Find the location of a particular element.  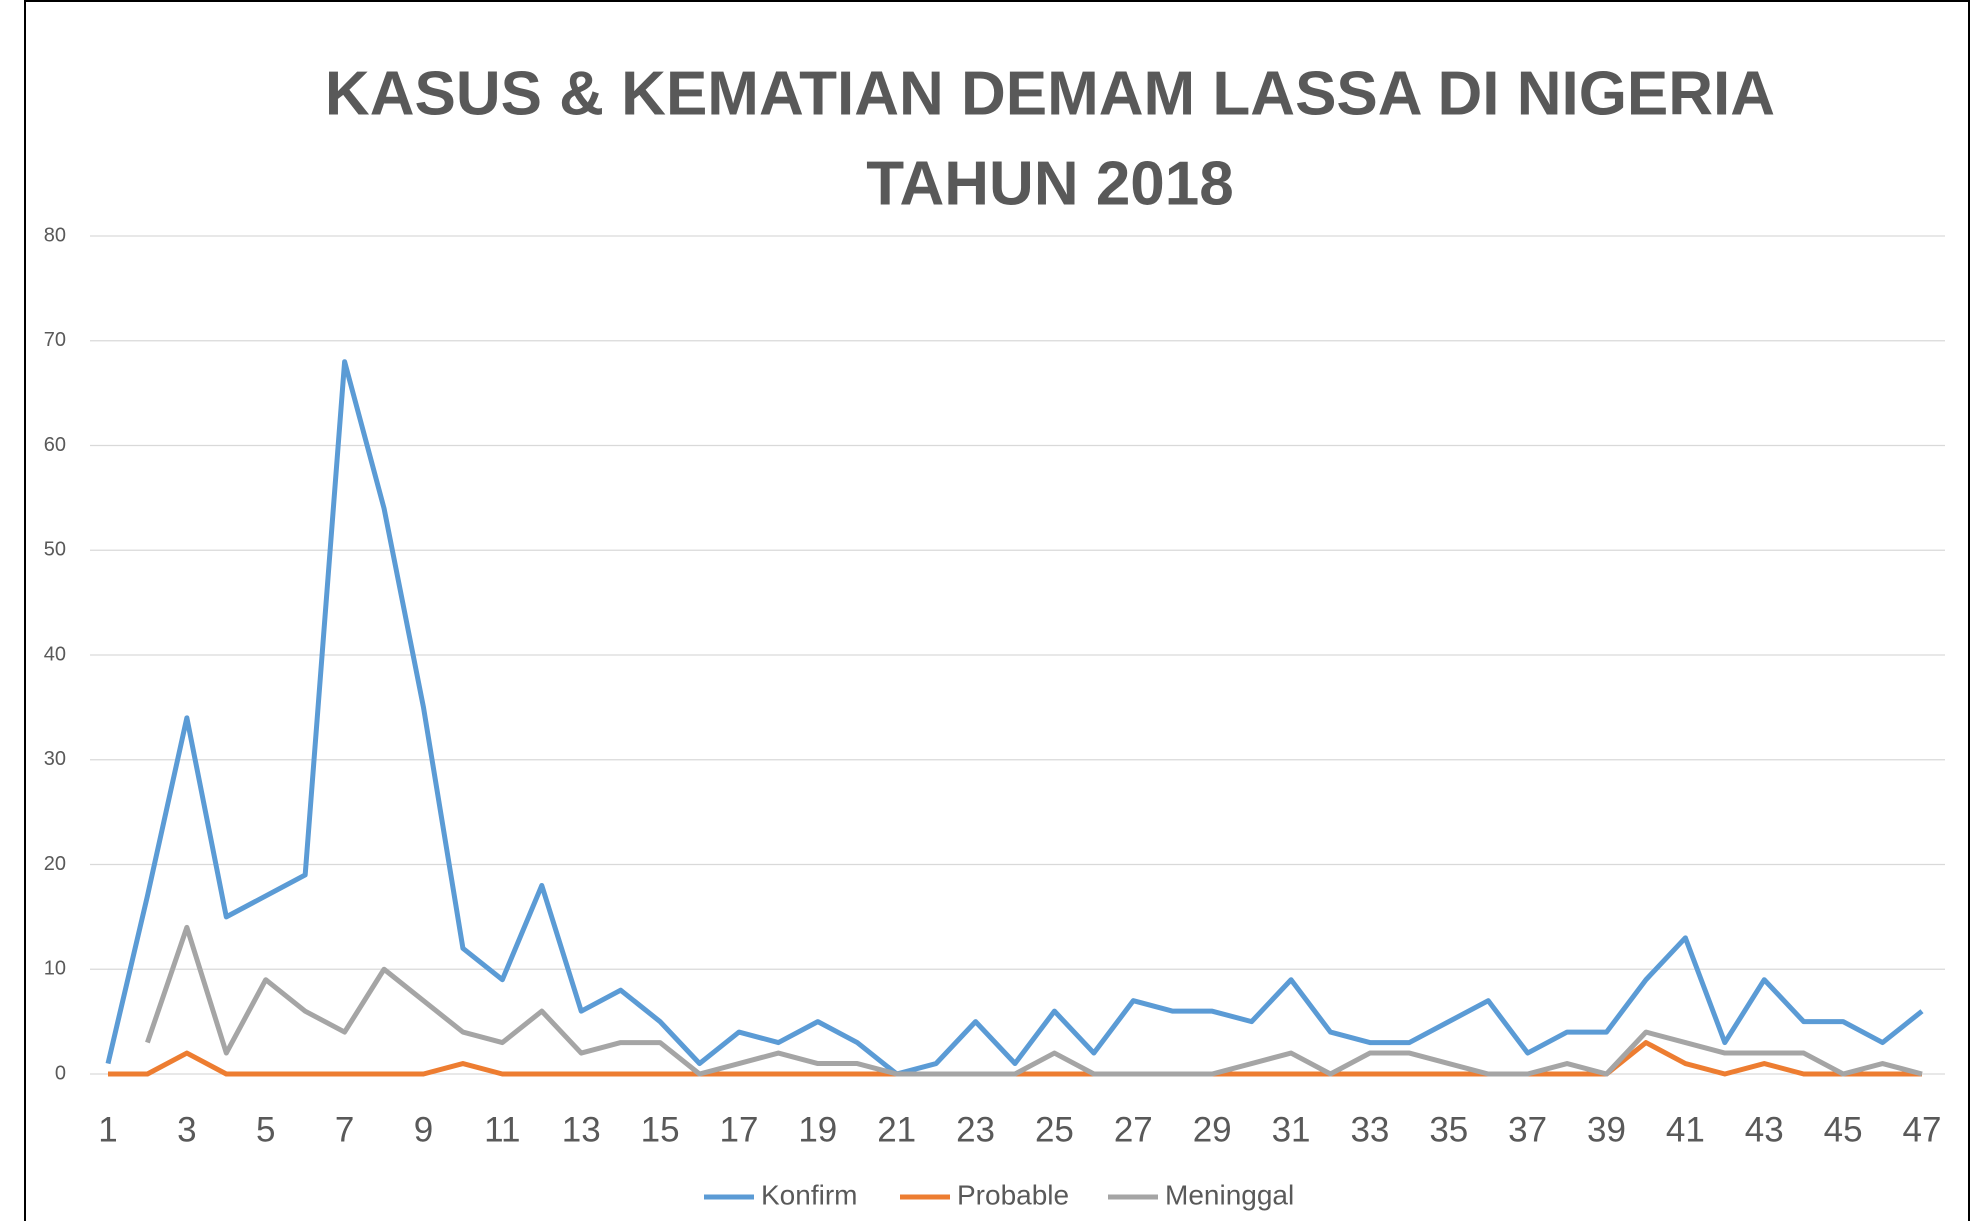

x-tick-label: 39 is located at coordinates (1606, 1129).